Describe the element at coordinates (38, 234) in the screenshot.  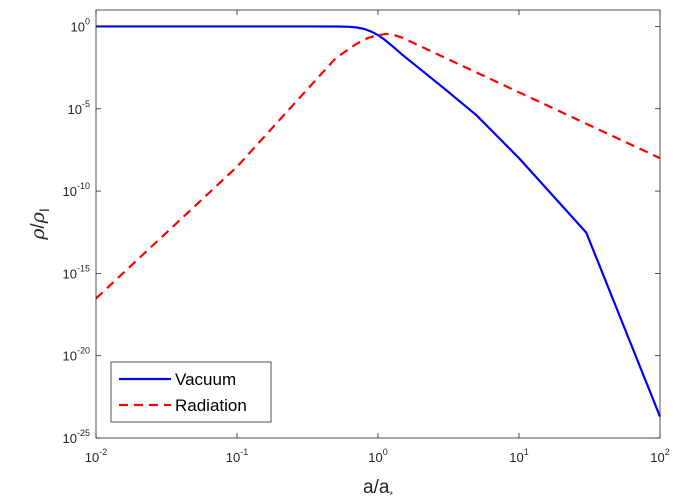
I see `y-axis-label-rho: ρ` at that location.